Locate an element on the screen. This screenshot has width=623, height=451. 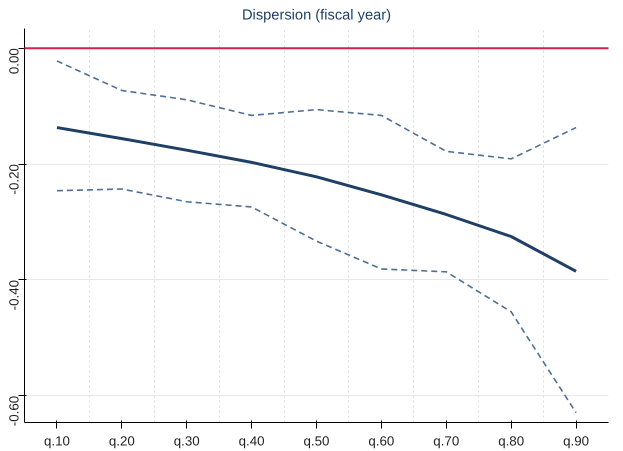
y-tick-label: -0.40 is located at coordinates (14, 295).